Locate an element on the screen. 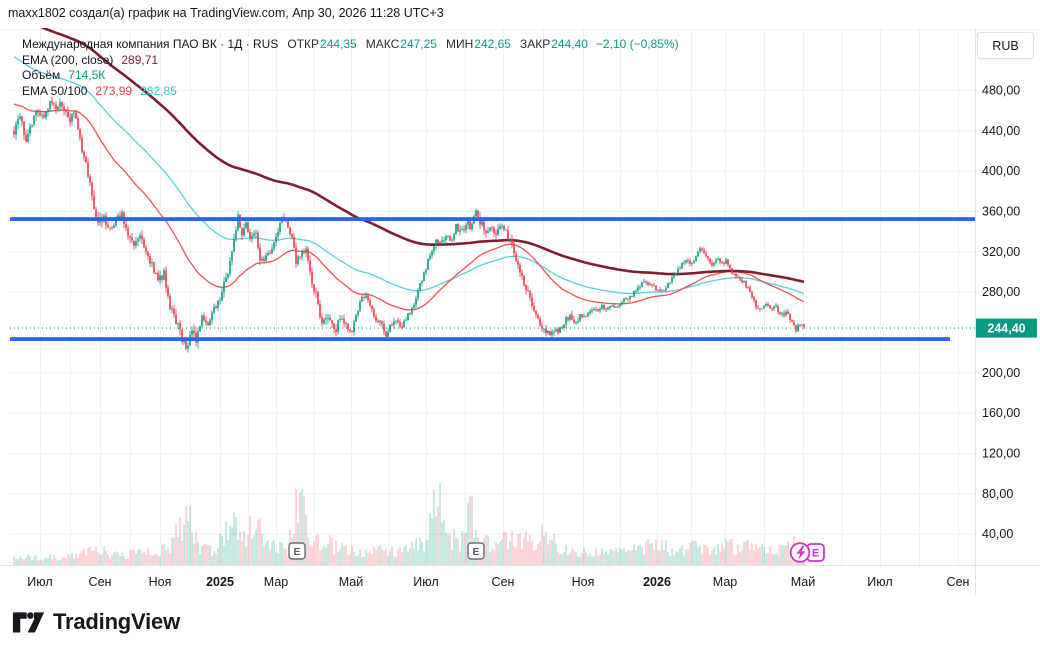  open-value: 244,35 is located at coordinates (338, 44).